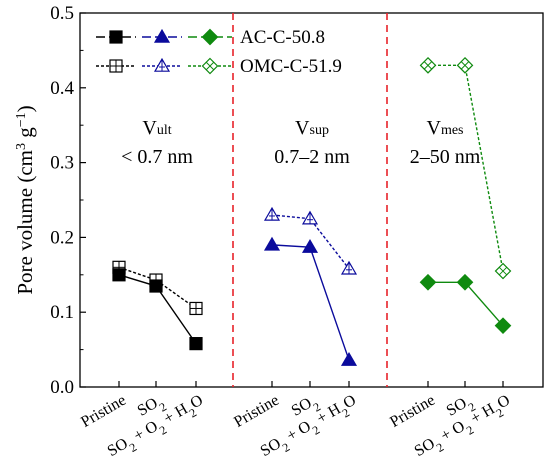 The height and width of the screenshot is (474, 550). Describe the element at coordinates (62, 312) in the screenshot. I see `y-tick-label: 0.1` at that location.